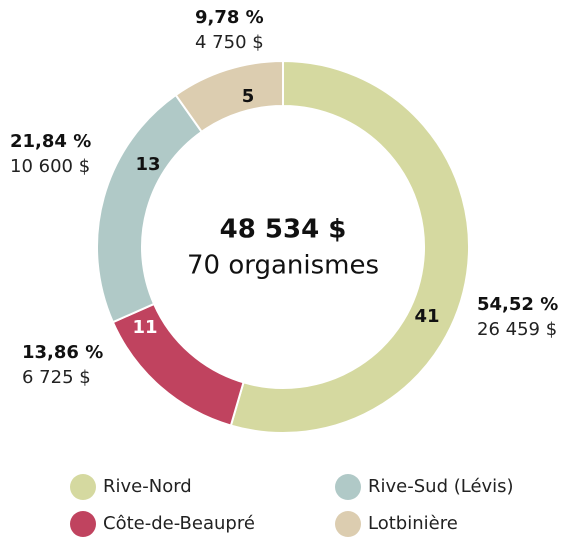 The width and height of the screenshot is (571, 537). What do you see at coordinates (229, 17) in the screenshot?
I see `percent-label: 9,78 %` at bounding box center [229, 17].